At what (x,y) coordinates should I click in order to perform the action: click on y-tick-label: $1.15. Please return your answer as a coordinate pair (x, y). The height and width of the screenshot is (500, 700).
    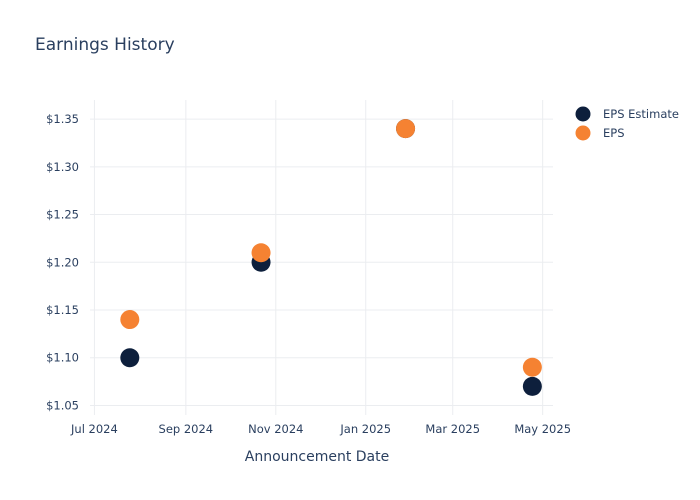
    Looking at the image, I should click on (62, 310).